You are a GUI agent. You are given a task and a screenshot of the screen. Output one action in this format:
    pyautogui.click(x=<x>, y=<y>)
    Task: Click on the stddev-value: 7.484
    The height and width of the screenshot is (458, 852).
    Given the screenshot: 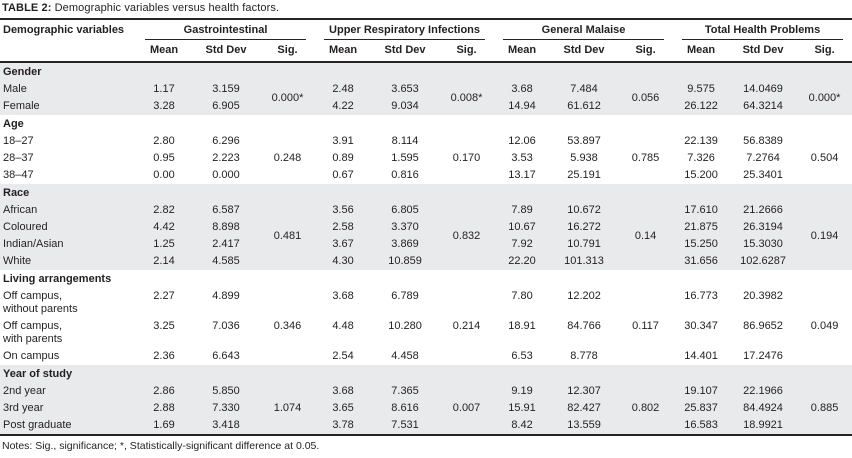 What is the action you would take?
    pyautogui.click(x=584, y=89)
    